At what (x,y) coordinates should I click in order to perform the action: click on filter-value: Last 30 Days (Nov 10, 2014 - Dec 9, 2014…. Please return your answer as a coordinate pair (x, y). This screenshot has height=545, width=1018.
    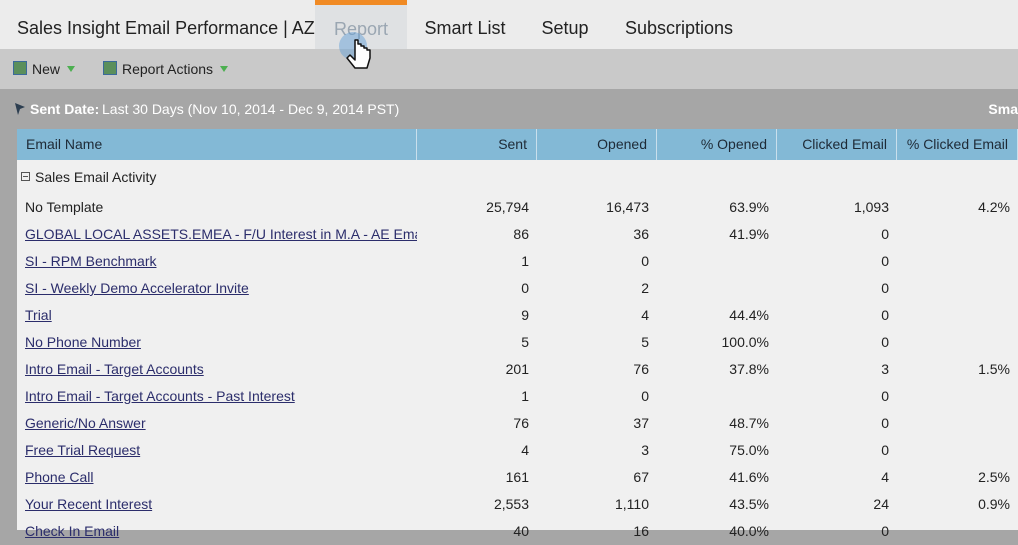
    Looking at the image, I should click on (251, 109).